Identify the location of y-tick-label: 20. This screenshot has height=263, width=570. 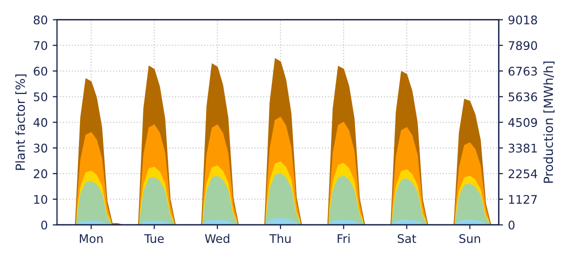
(41, 173).